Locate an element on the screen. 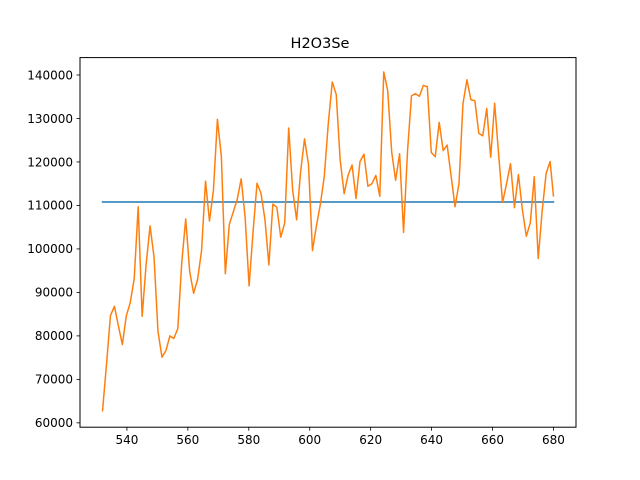 The image size is (640, 480). x-tick-label: 620 is located at coordinates (370, 440).